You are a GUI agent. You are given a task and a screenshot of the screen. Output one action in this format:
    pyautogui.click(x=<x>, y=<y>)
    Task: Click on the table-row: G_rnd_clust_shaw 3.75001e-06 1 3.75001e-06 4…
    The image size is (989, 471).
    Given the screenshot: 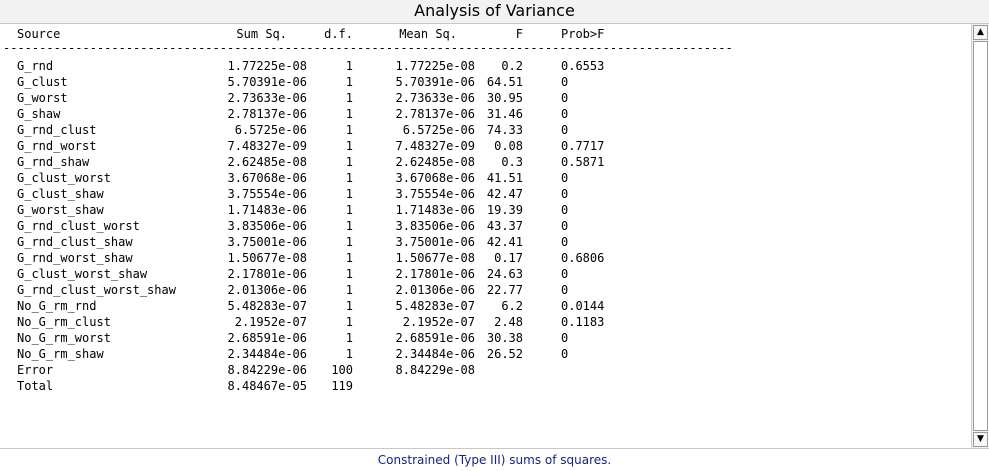 What is the action you would take?
    pyautogui.click(x=485, y=242)
    